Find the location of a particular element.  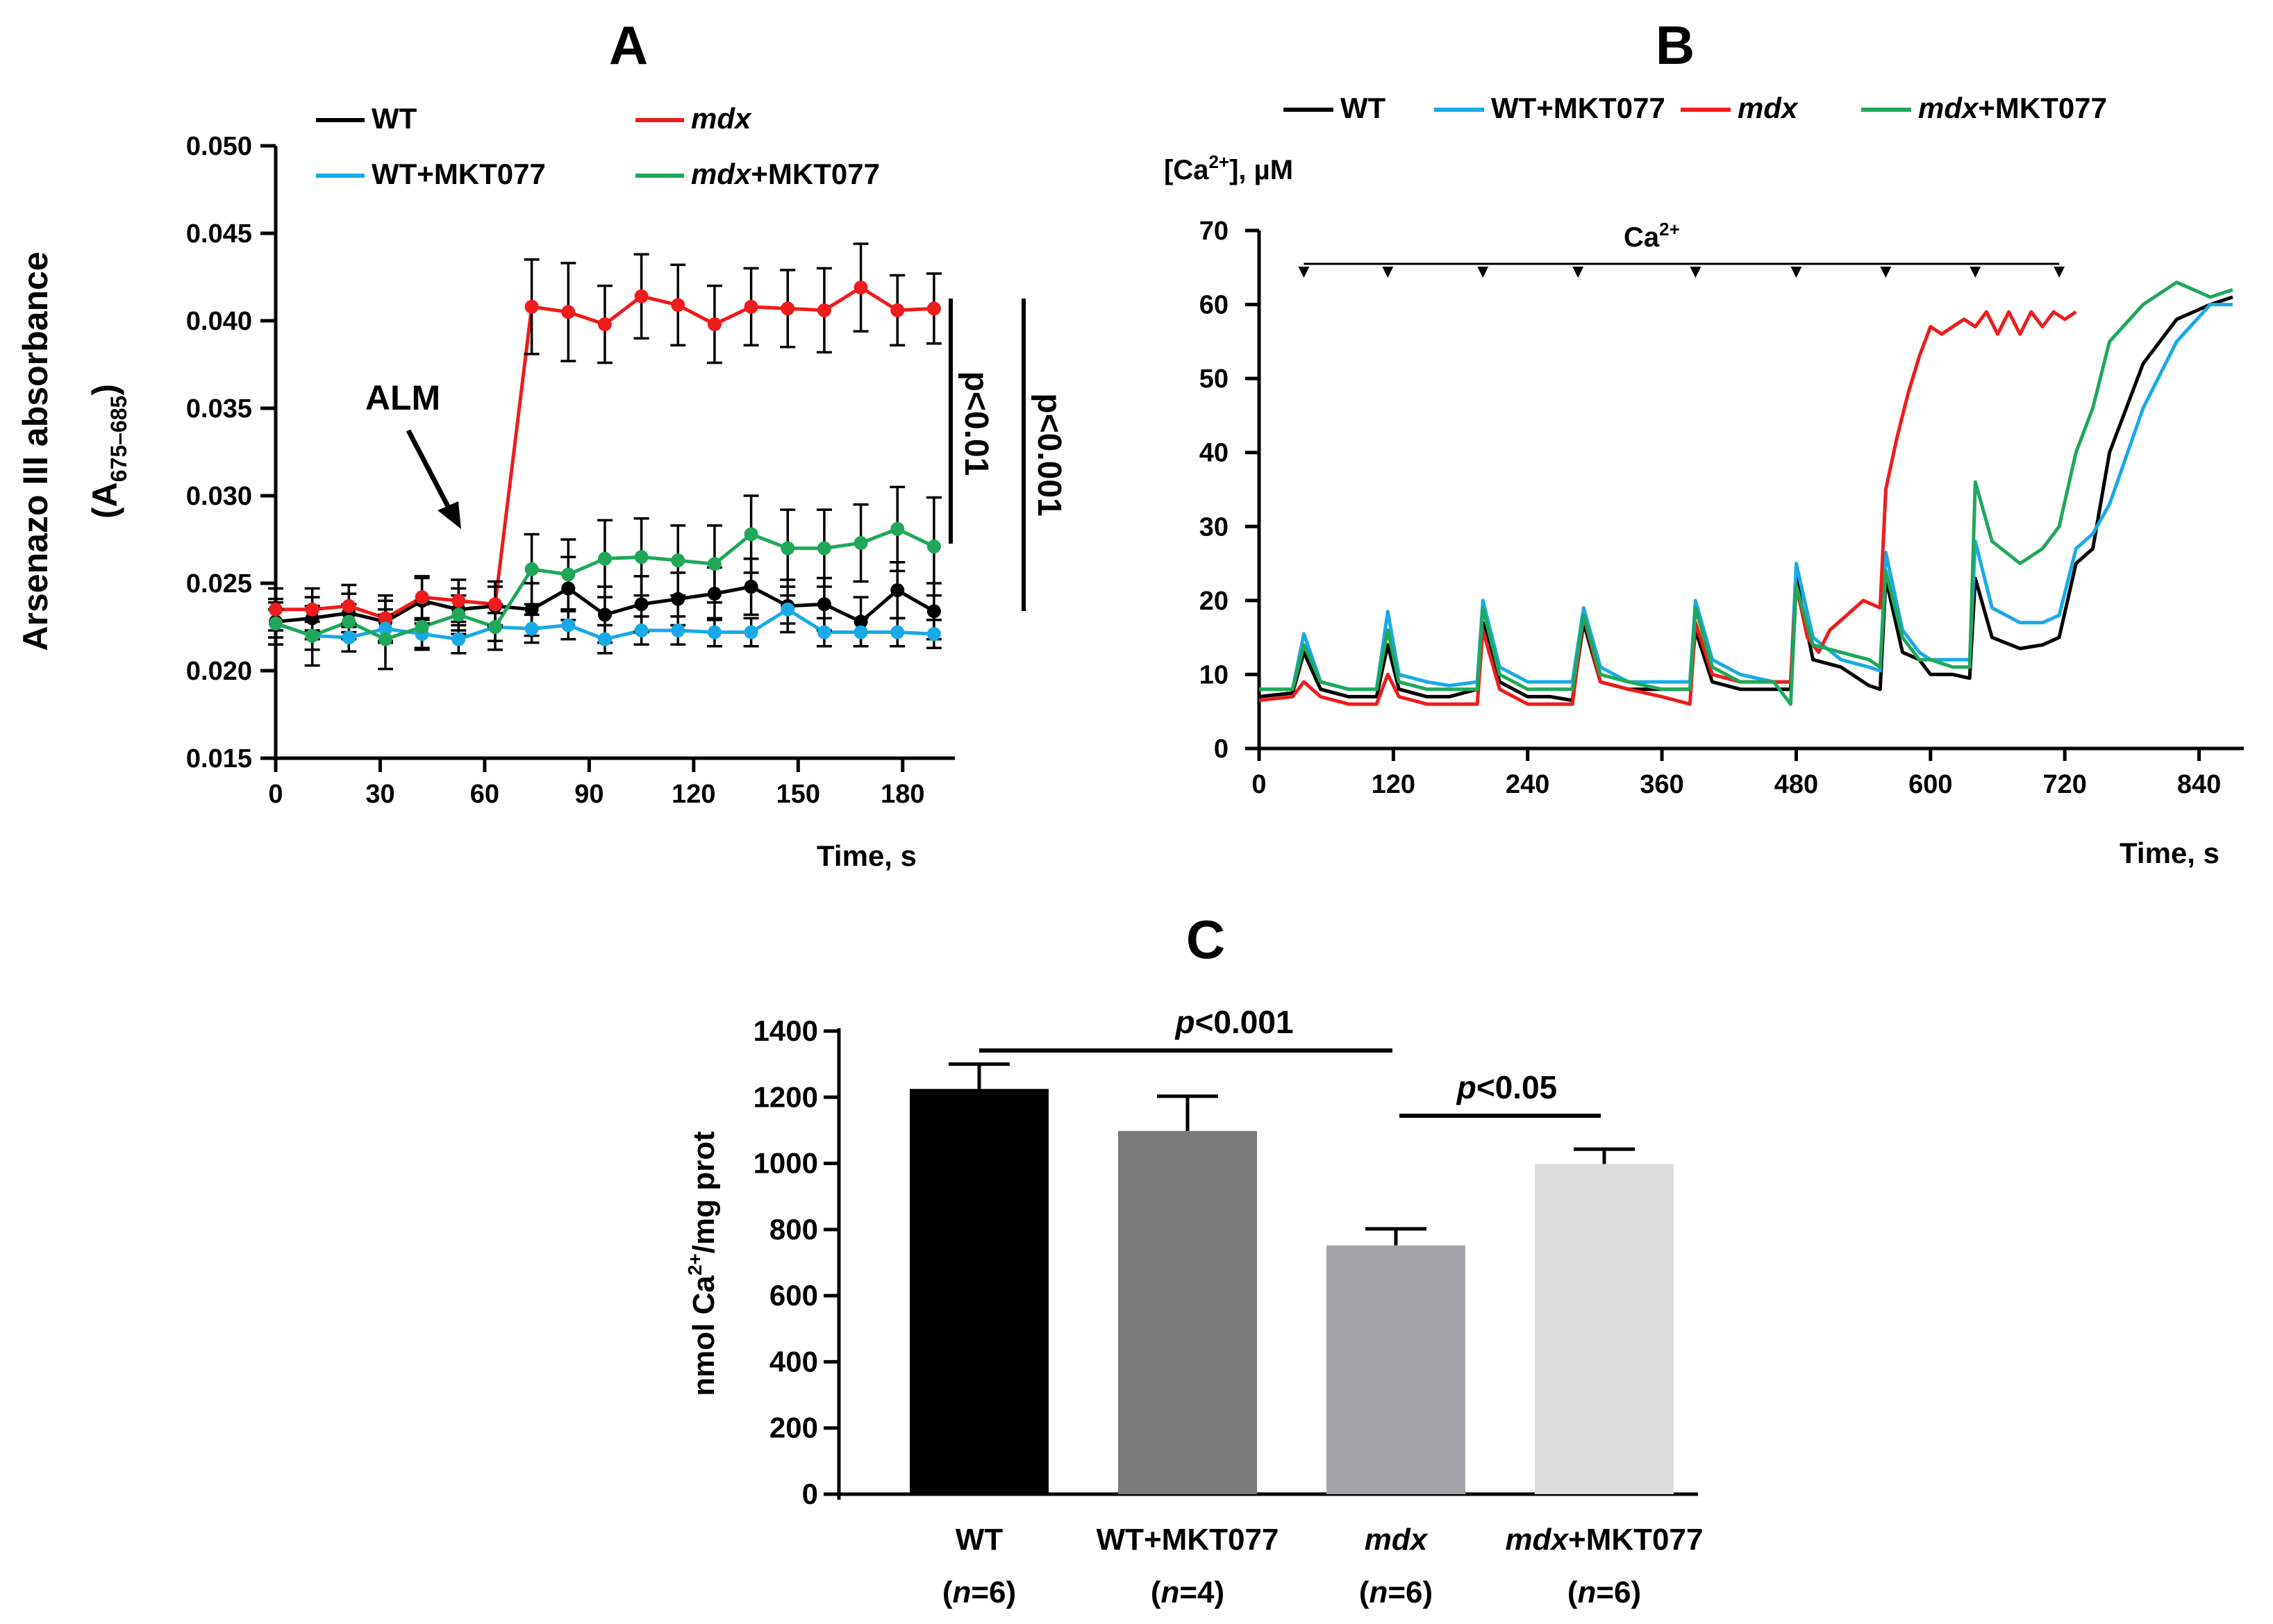

panel-c-y-tick-label: 0 is located at coordinates (810, 1494).